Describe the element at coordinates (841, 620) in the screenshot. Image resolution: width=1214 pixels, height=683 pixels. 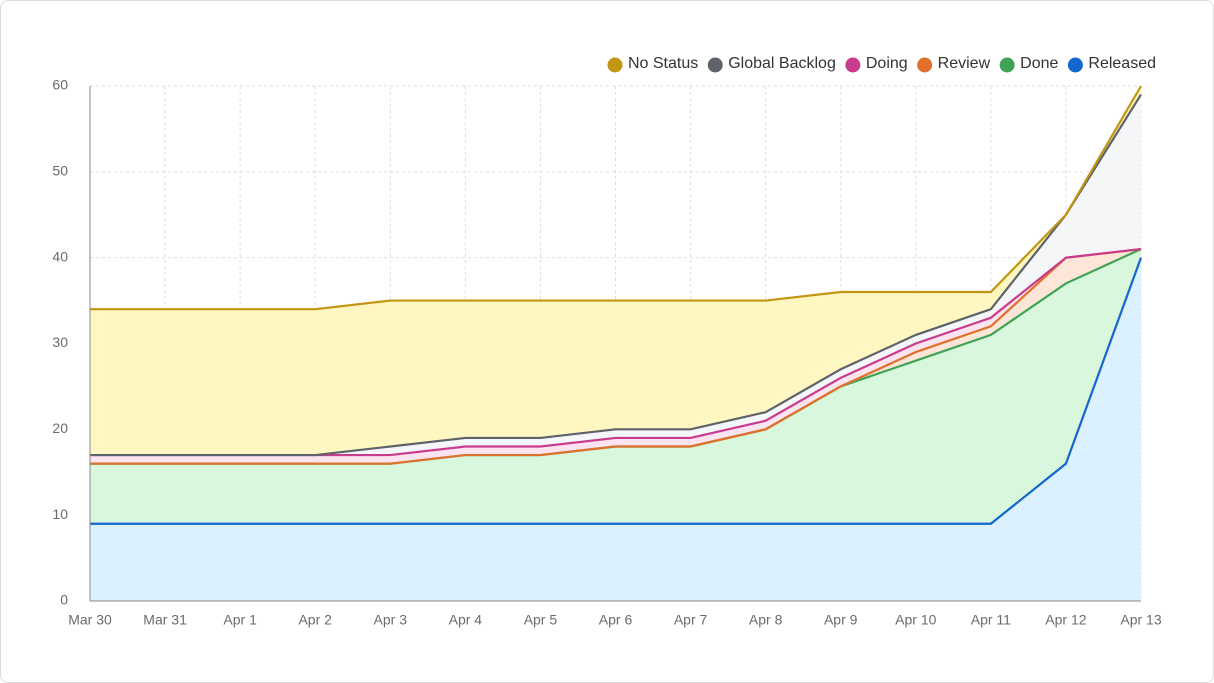
I see `x-tick-label: Apr 9` at that location.